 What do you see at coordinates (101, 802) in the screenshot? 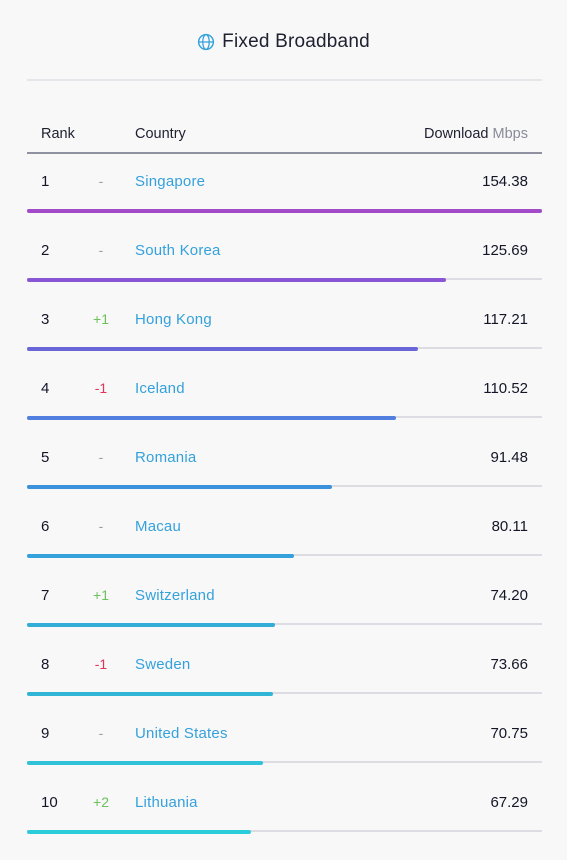
I see `rank-change: +2` at bounding box center [101, 802].